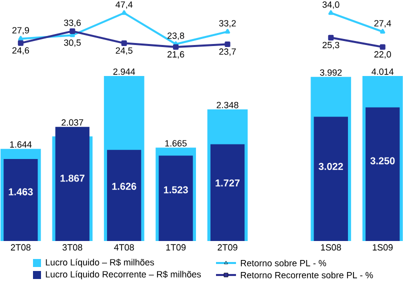  What do you see at coordinates (124, 71) in the screenshot?
I see `data-label: 2.944` at bounding box center [124, 71].